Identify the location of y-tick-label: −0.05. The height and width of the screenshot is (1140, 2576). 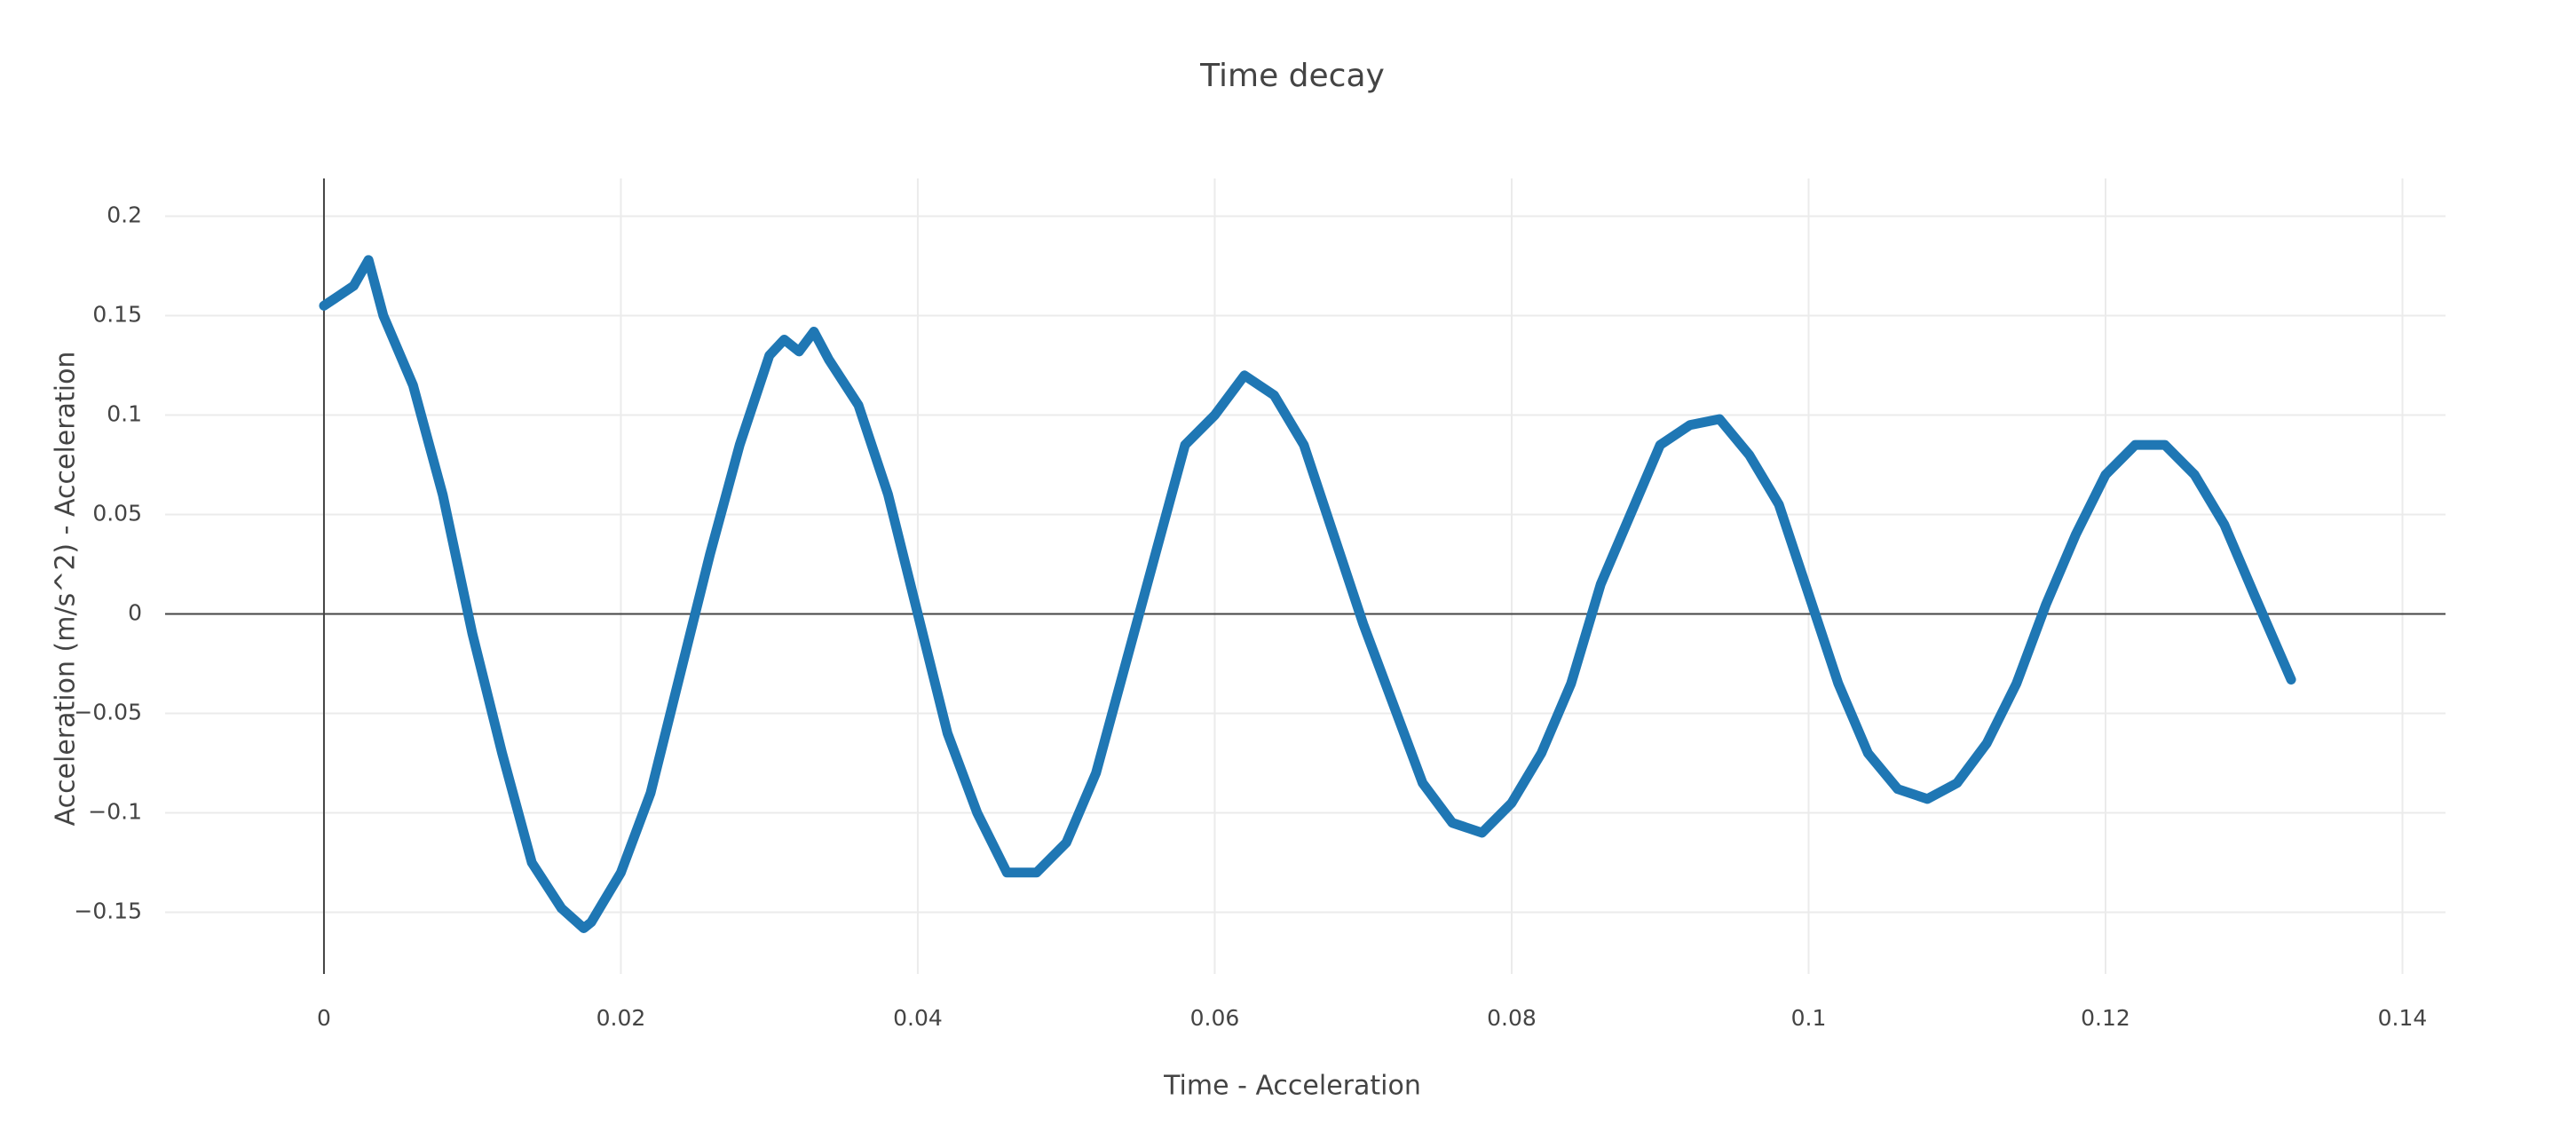
(108, 712).